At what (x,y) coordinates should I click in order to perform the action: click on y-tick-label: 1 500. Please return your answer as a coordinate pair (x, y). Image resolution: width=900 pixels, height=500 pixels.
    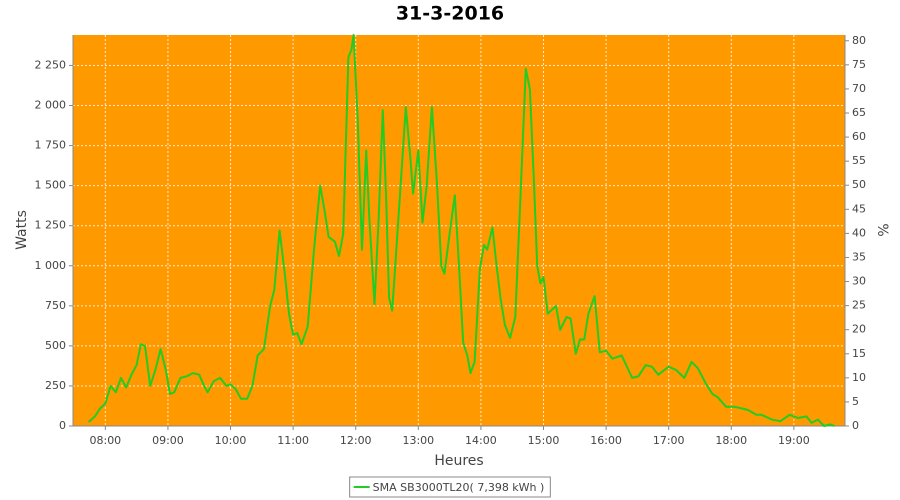
    Looking at the image, I should click on (51, 185).